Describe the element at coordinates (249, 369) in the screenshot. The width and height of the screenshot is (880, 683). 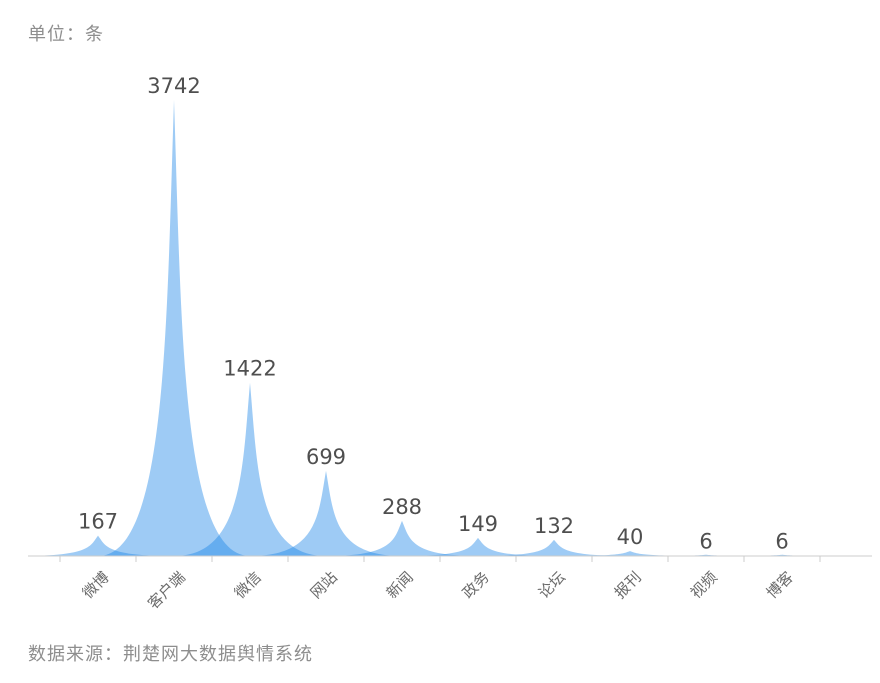
I see `value-label: 1422` at that location.